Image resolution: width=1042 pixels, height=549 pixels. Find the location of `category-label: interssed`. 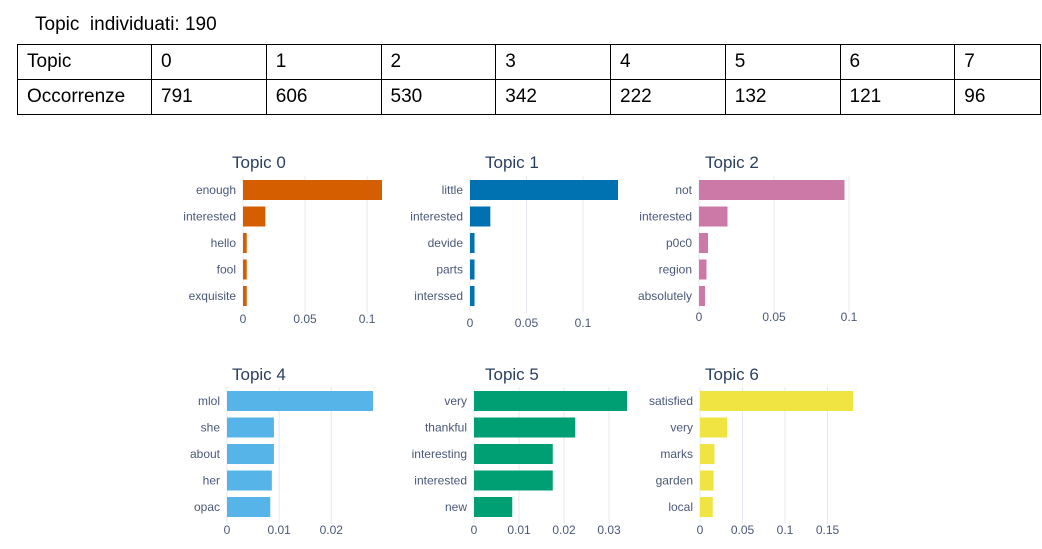

category-label: interssed is located at coordinates (438, 296).